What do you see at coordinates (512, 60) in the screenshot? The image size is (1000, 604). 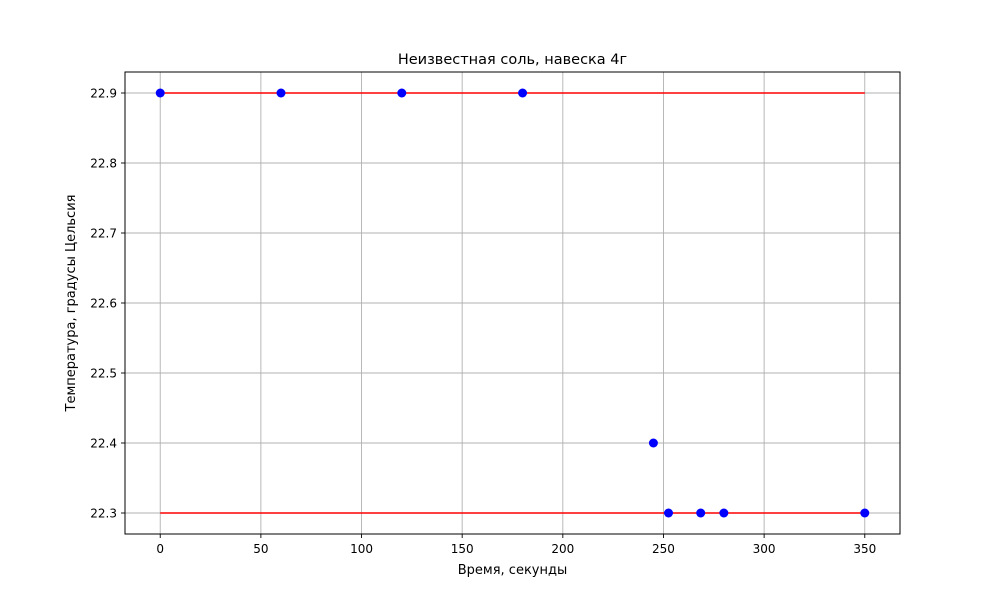 I see `chart-title: Неизвестная соль, навеска 4г` at bounding box center [512, 60].